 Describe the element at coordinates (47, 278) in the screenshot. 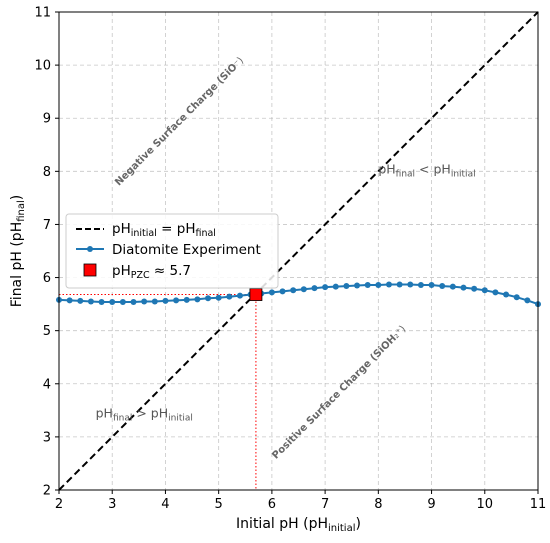

I see `y-tick-label: 6` at that location.